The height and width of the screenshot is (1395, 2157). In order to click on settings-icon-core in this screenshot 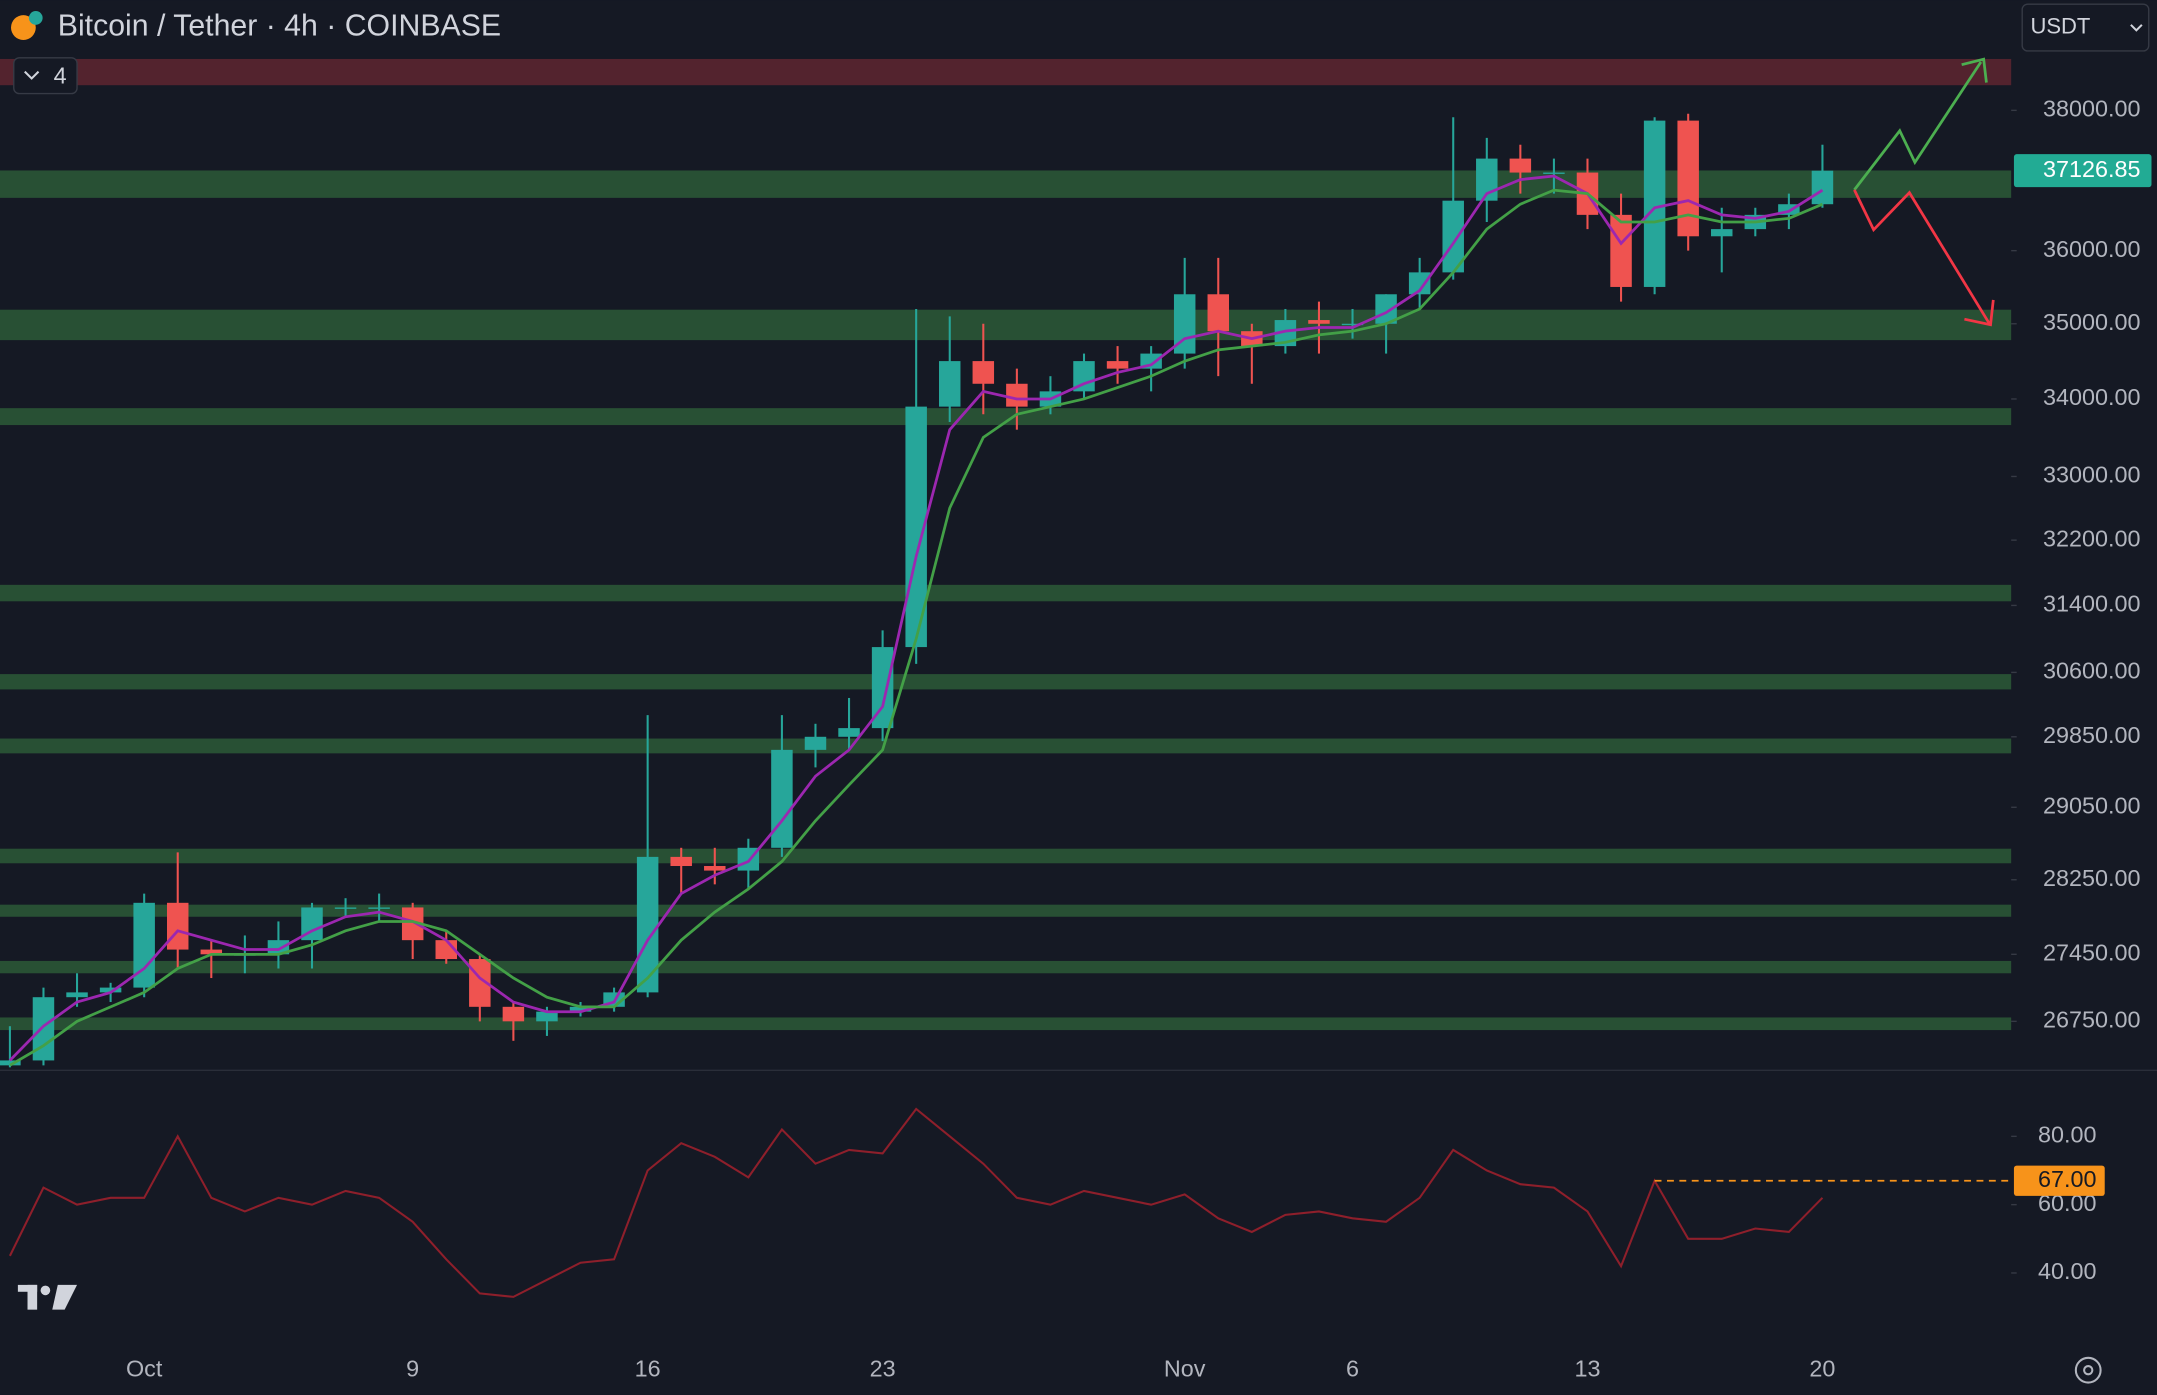, I will do `click(2088, 1370)`.